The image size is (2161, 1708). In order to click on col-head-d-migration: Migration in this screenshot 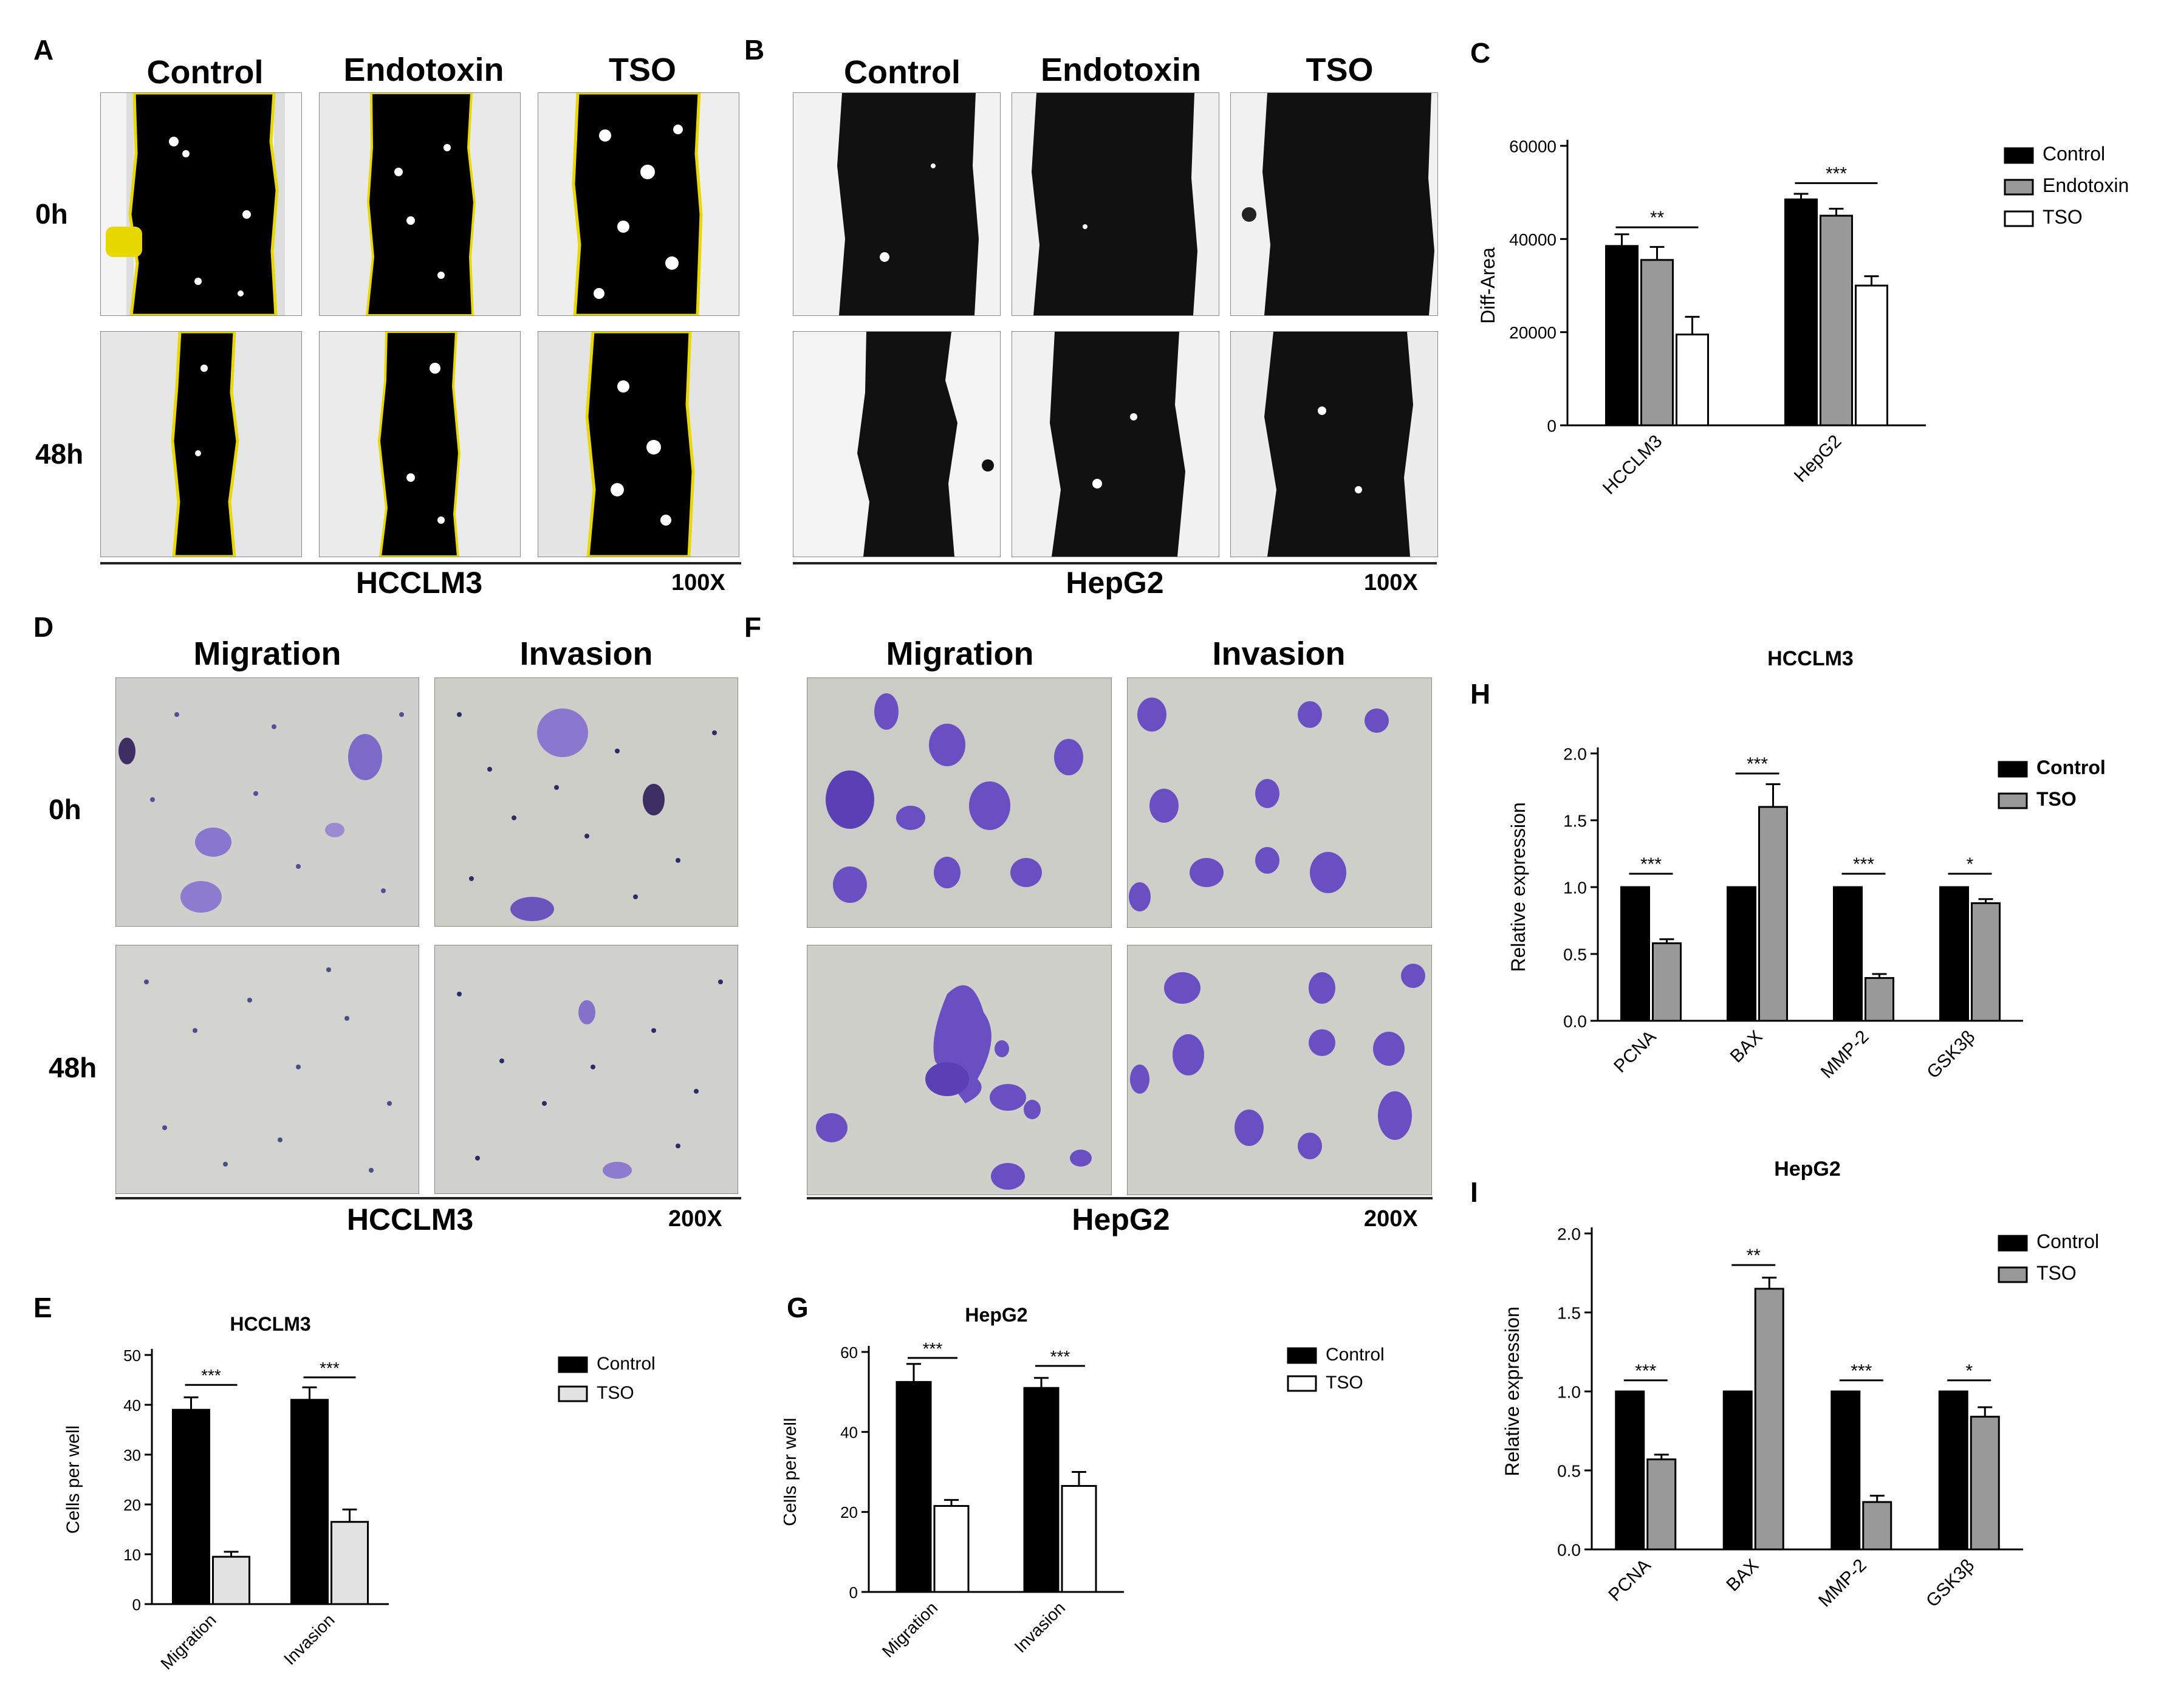, I will do `click(267, 654)`.